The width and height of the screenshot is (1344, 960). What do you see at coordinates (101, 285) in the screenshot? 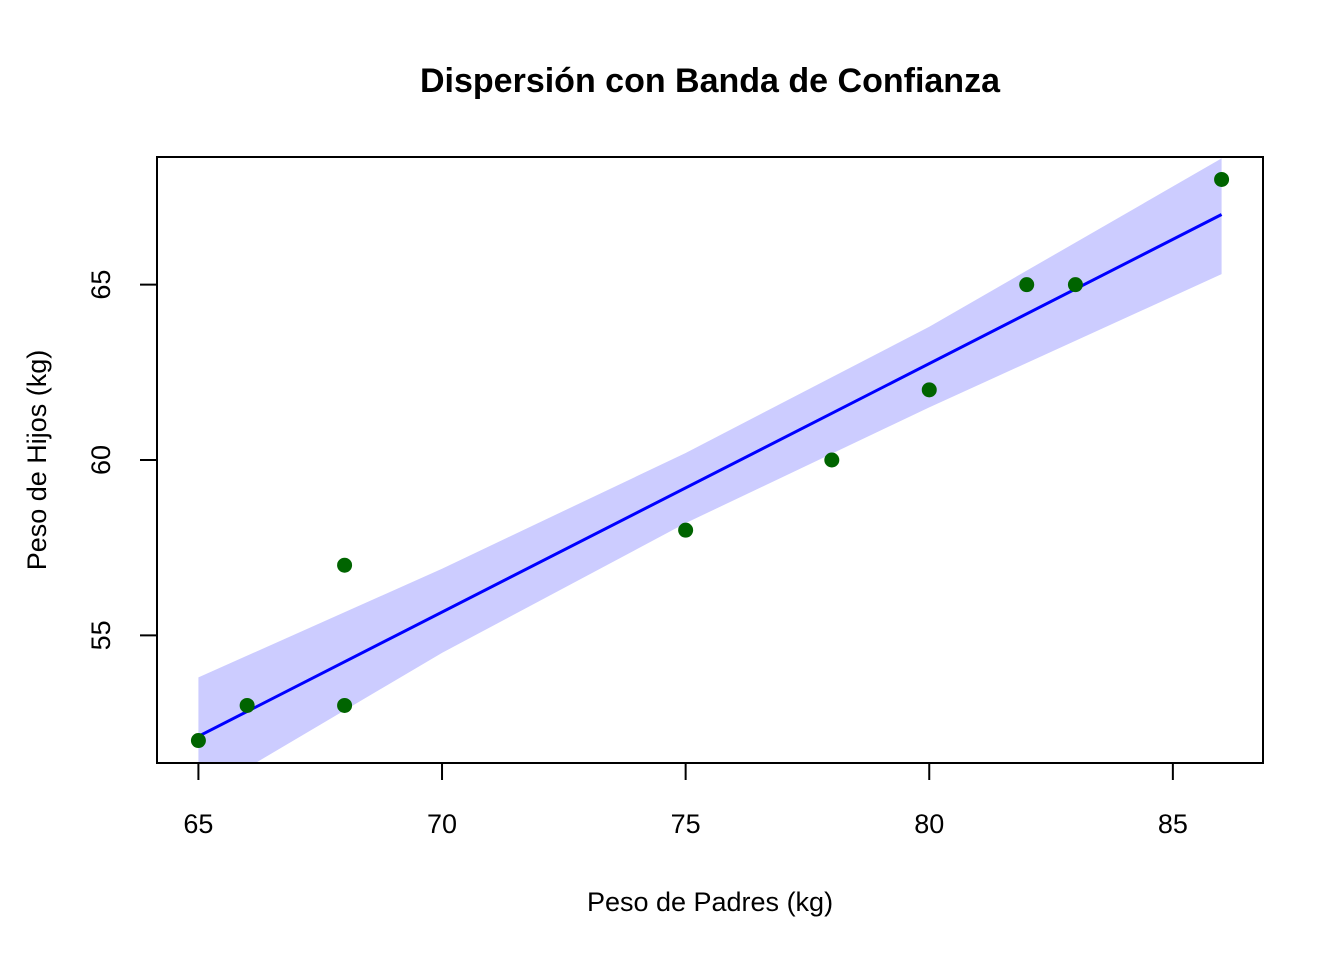
I see `y-tick-label-65: 65` at bounding box center [101, 285].